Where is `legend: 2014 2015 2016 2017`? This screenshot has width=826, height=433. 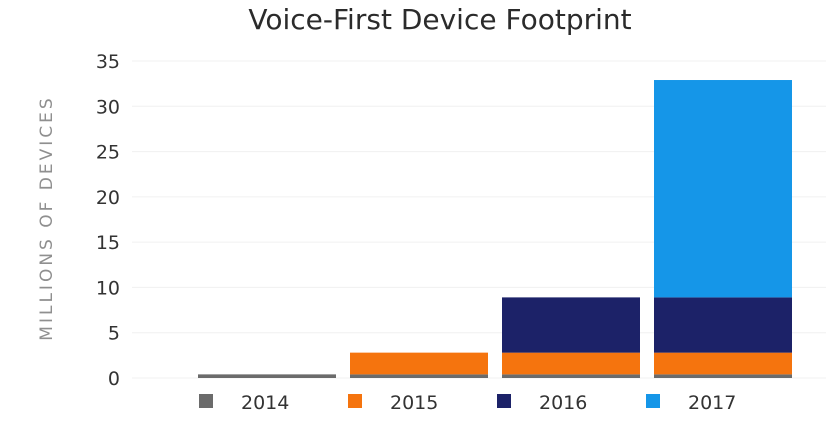
legend: 2014 2015 2016 2017 is located at coordinates (467, 403).